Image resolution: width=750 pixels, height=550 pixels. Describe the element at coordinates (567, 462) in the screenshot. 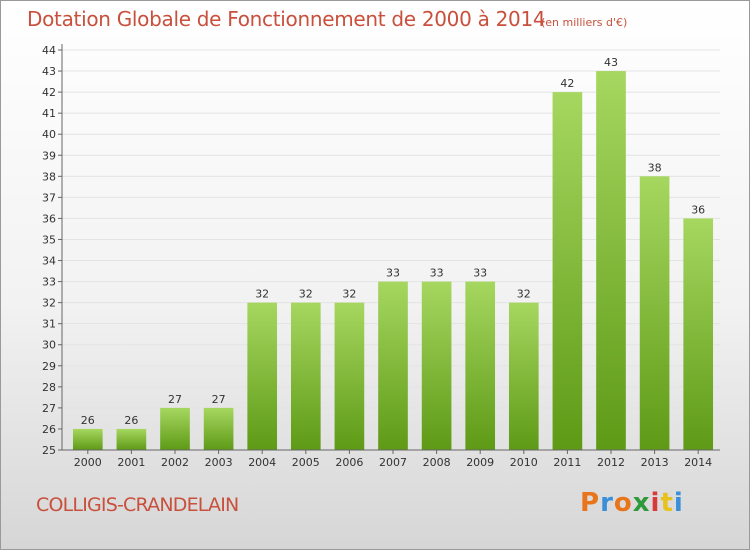

I see `x-tick-label: 2011` at that location.